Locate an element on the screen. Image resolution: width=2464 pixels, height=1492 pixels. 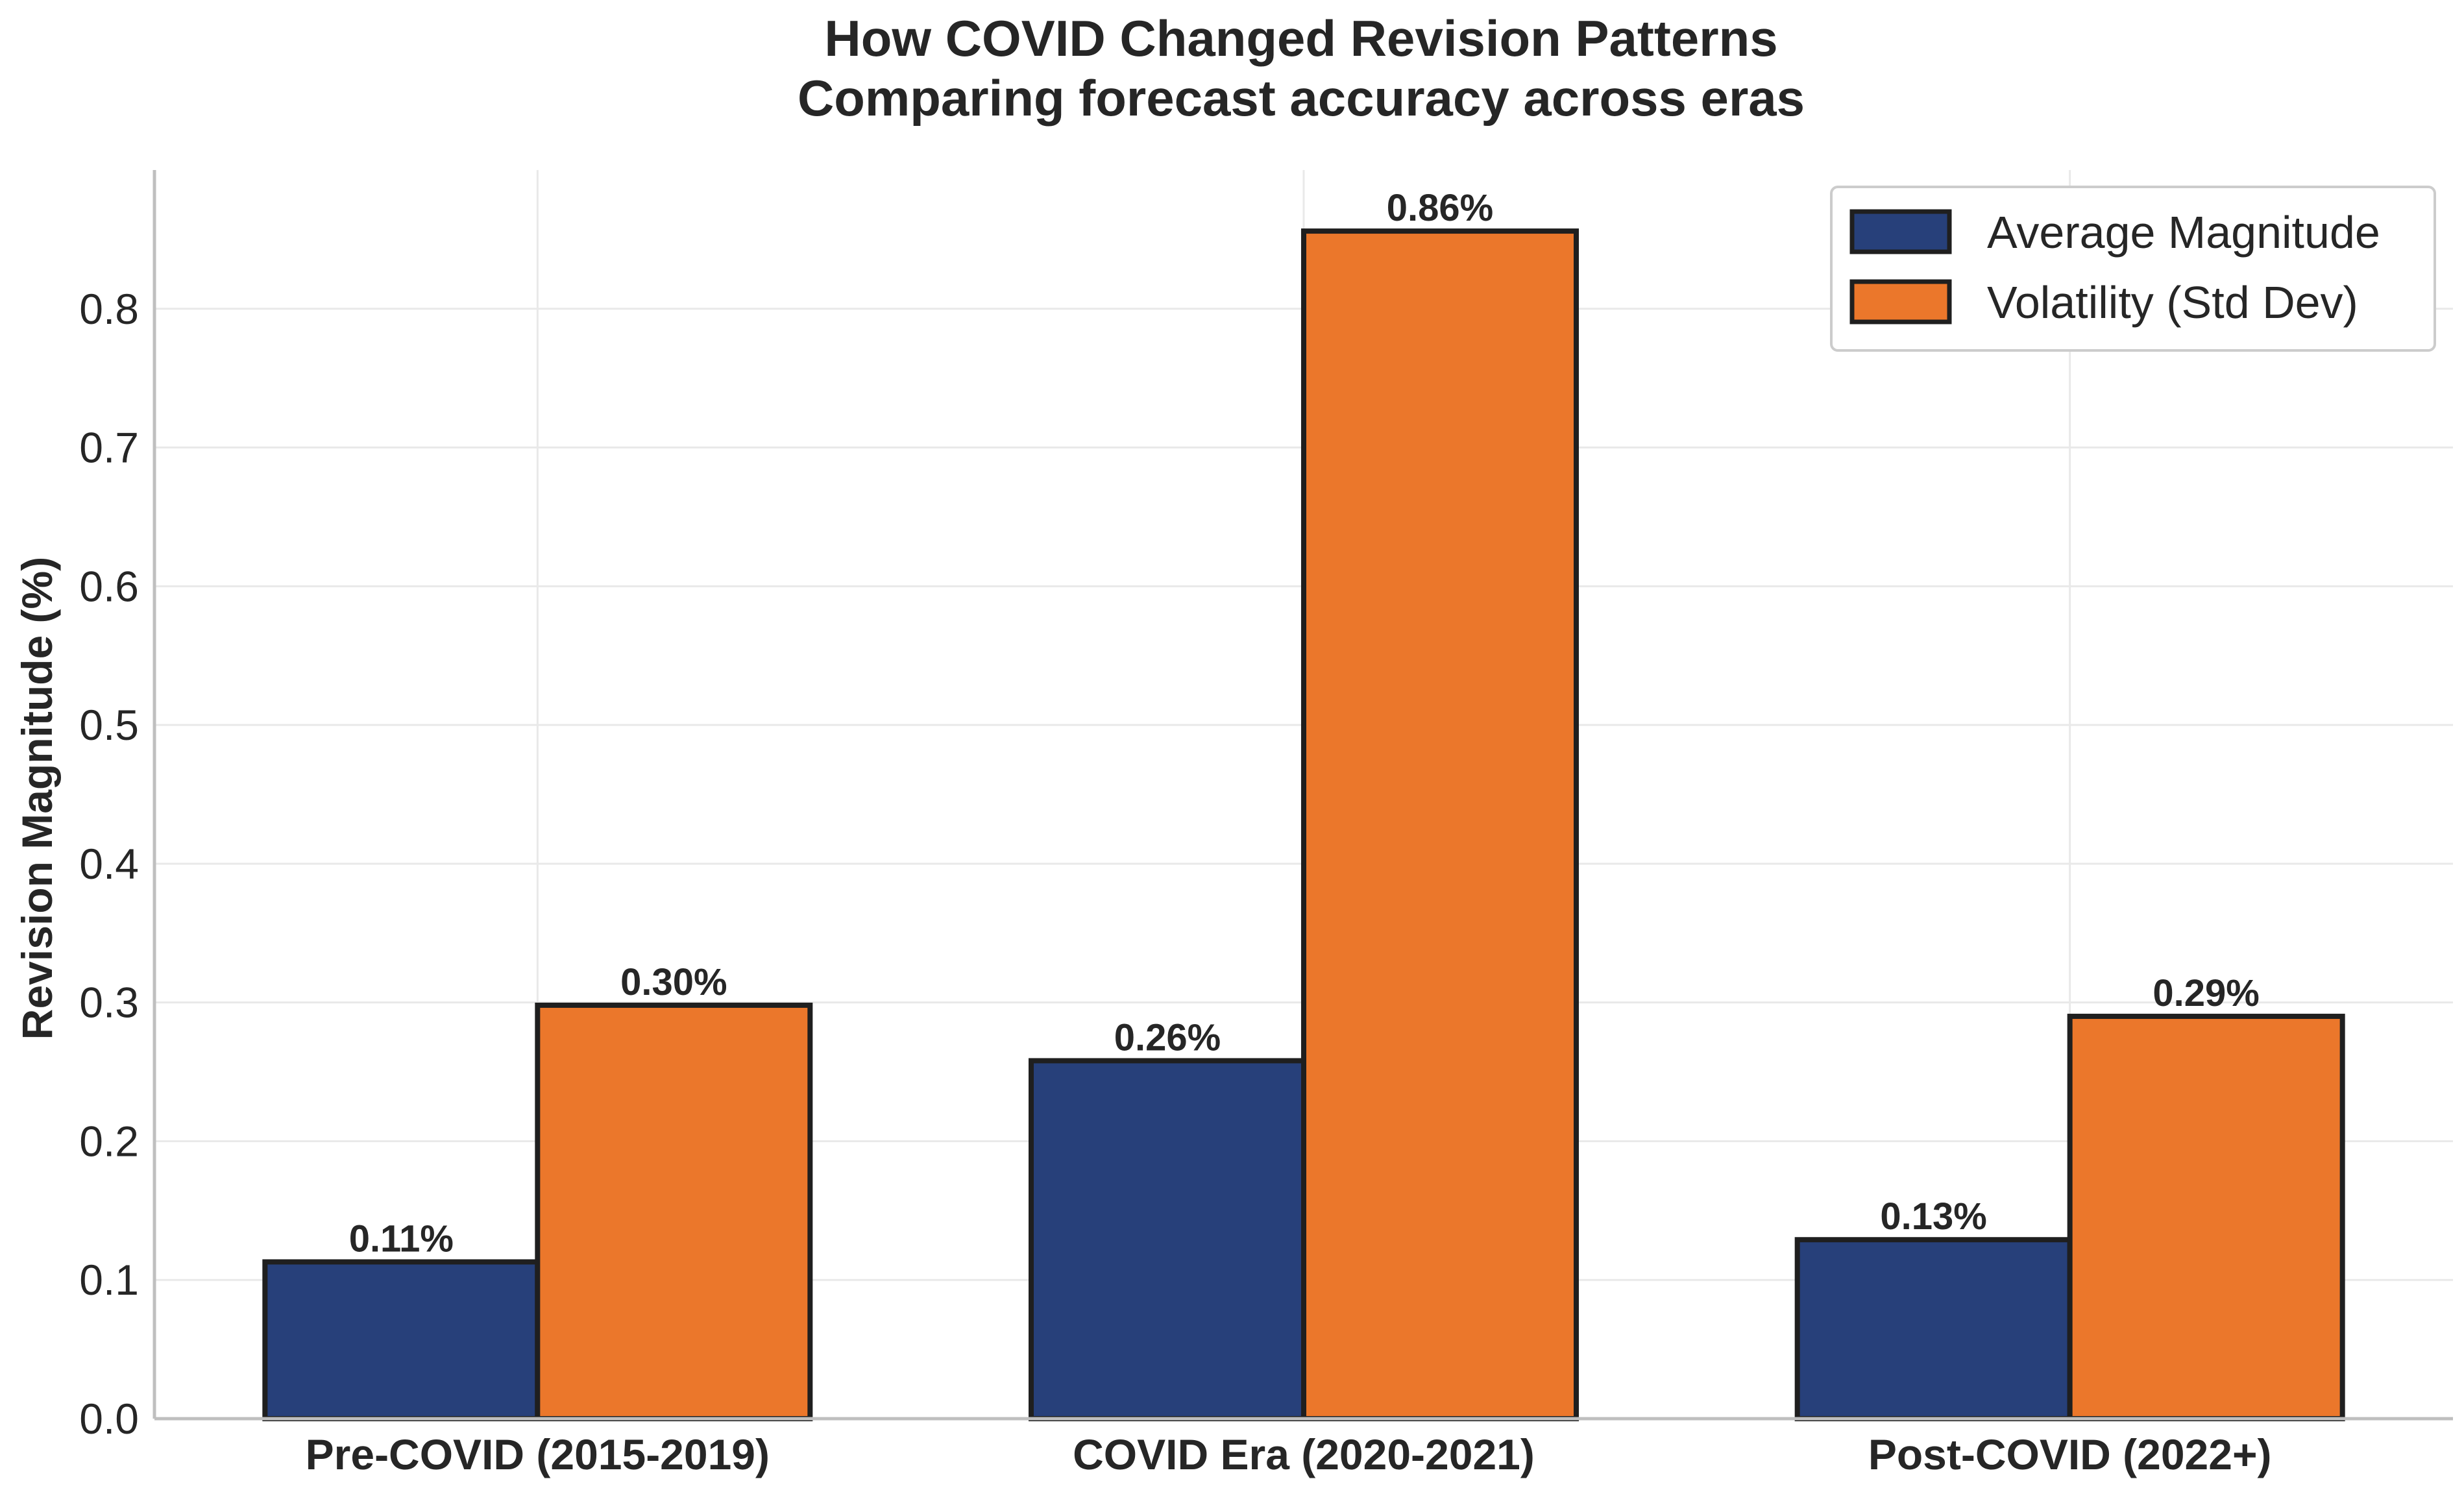
legend: Average Magnitude Volatility (Std Dev) is located at coordinates (2133, 269).